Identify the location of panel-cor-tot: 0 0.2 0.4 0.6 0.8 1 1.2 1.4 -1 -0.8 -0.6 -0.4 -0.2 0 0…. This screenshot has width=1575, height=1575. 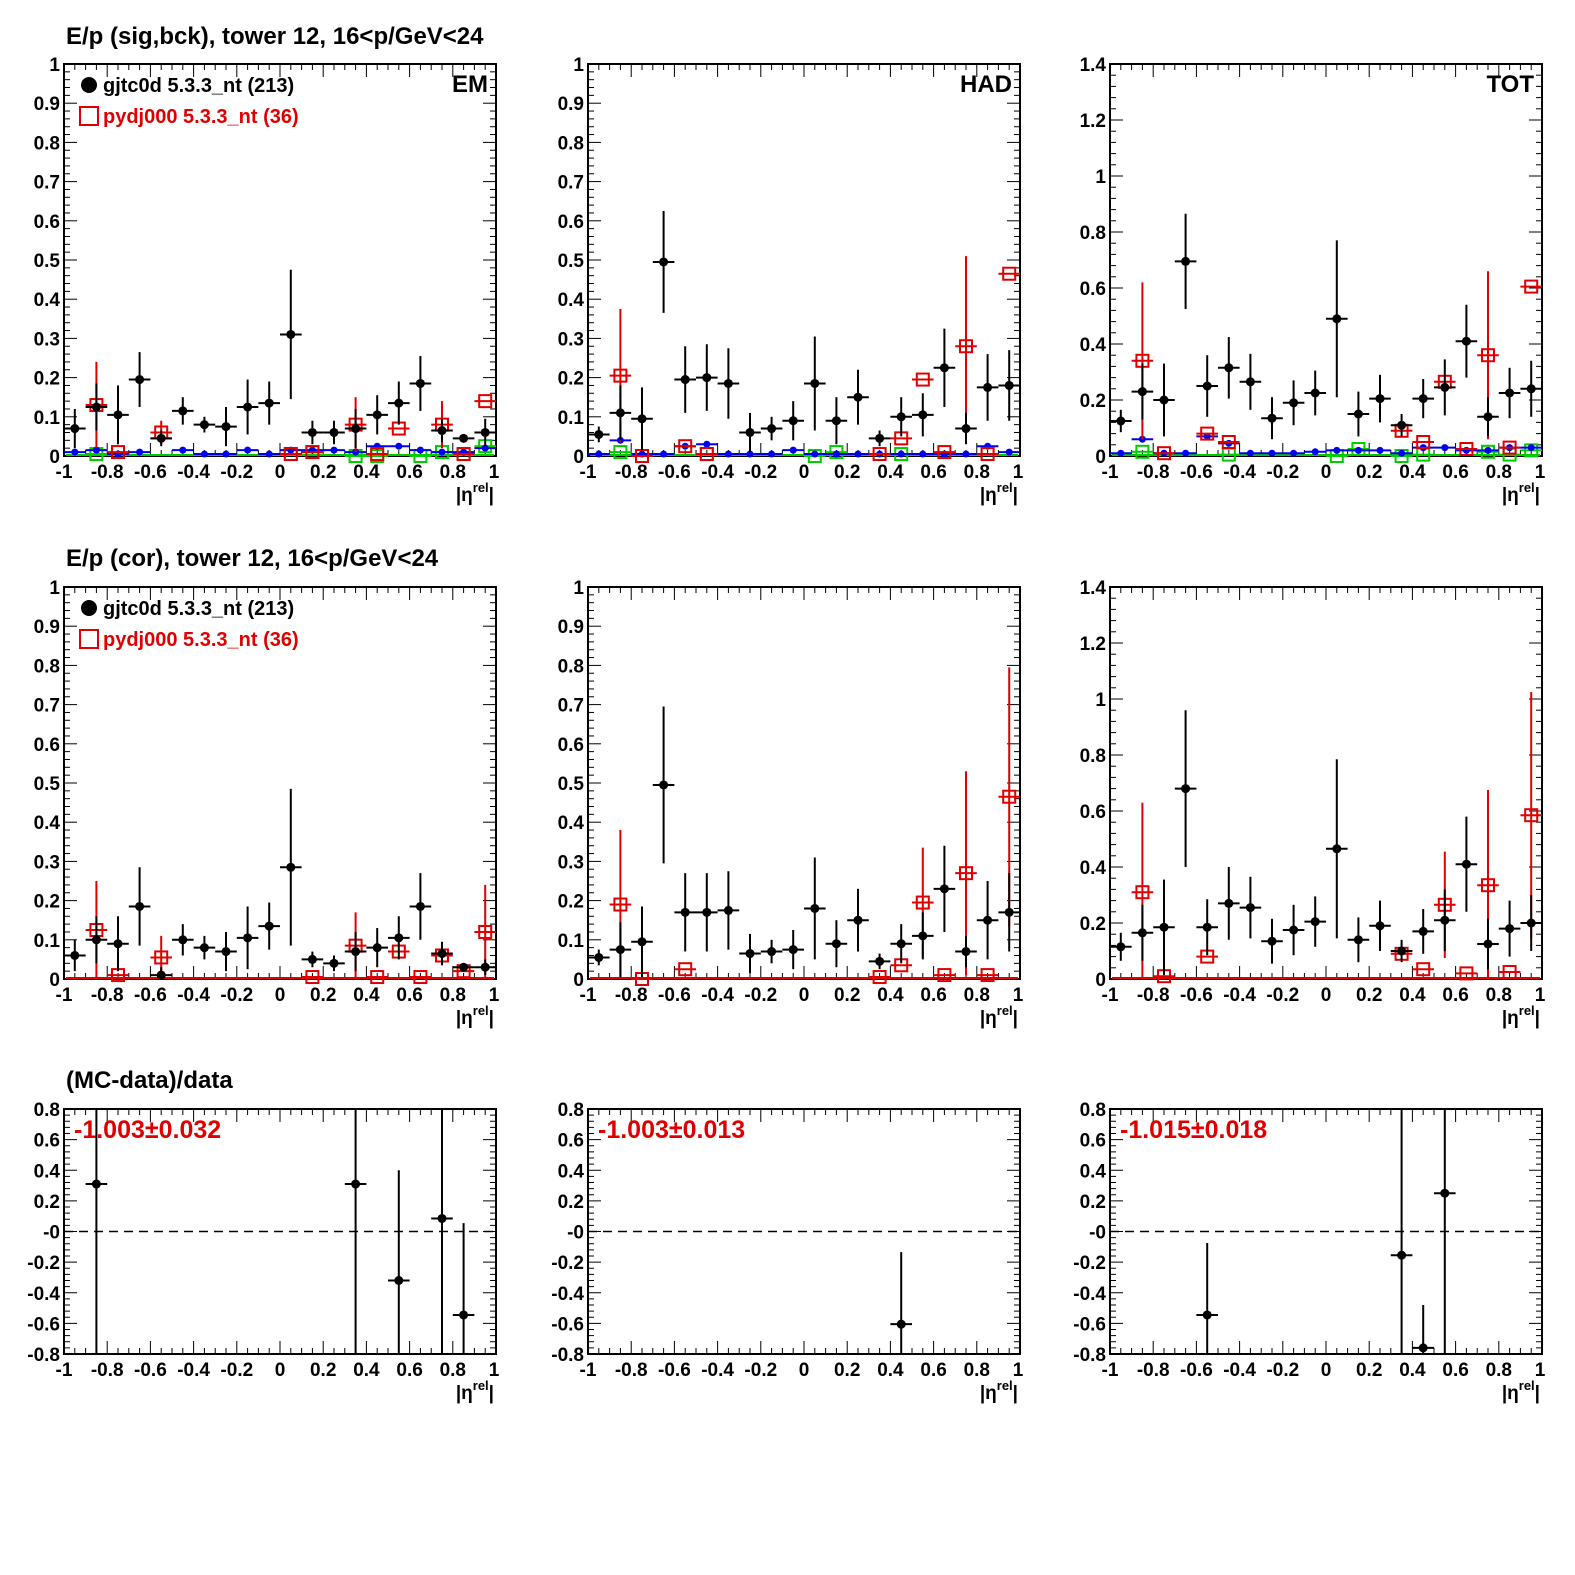
(1313, 803).